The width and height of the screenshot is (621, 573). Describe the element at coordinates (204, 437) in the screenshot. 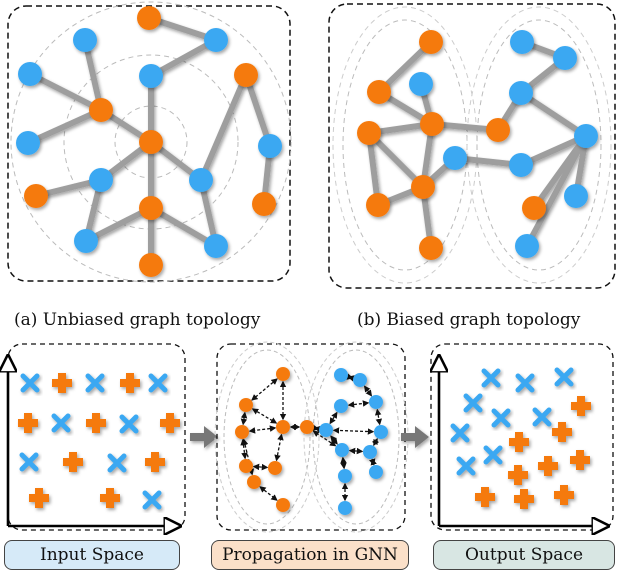

I see `arrow-right-icon` at that location.